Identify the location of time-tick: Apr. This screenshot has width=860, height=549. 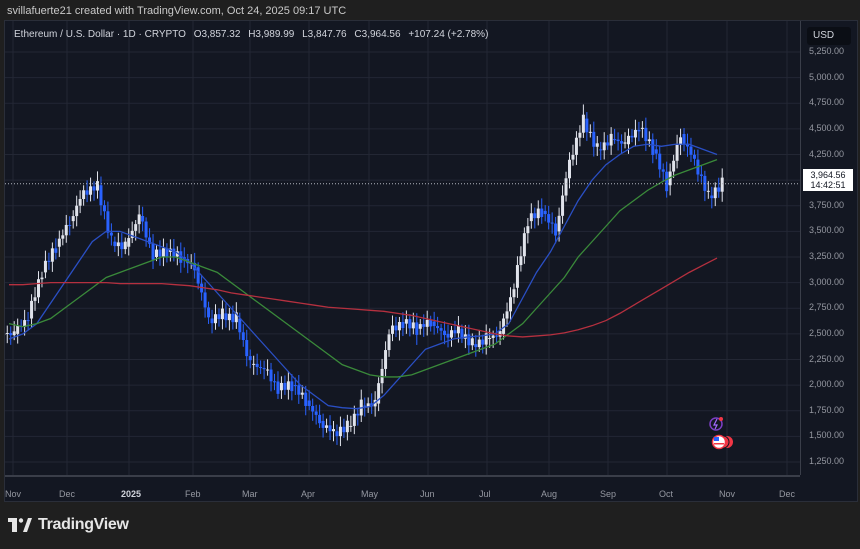
(308, 494).